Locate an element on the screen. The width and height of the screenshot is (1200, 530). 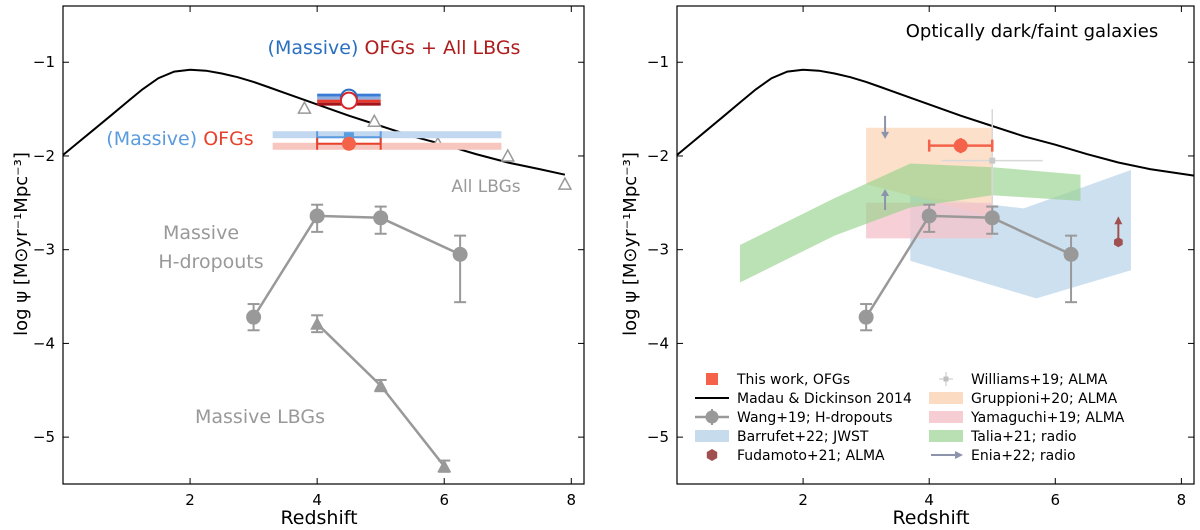
right-ylabel: log ψ [M⊙yr⁻¹Mpc⁻³] is located at coordinates (630, 244).